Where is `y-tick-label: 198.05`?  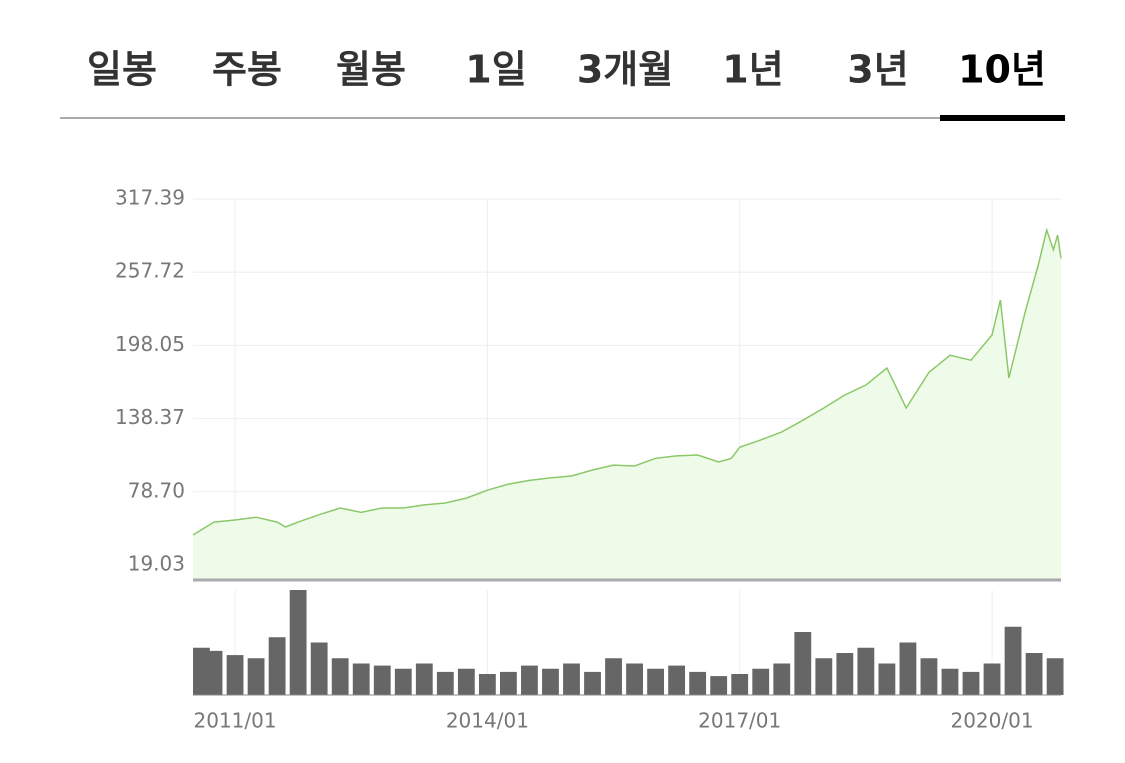
y-tick-label: 198.05 is located at coordinates (150, 344).